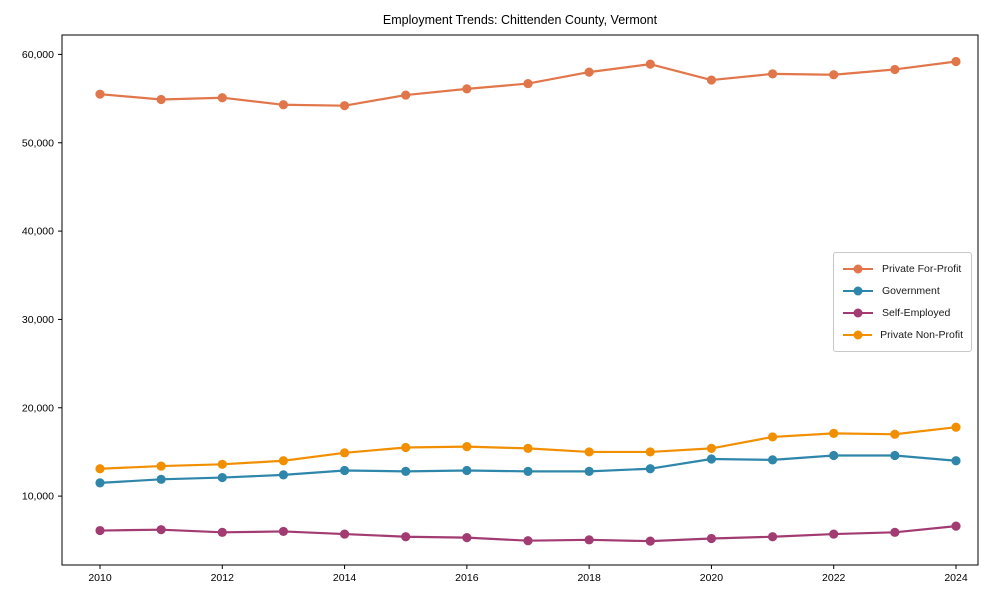 The image size is (1000, 600). What do you see at coordinates (834, 578) in the screenshot?
I see `x-tick-label: 2022` at bounding box center [834, 578].